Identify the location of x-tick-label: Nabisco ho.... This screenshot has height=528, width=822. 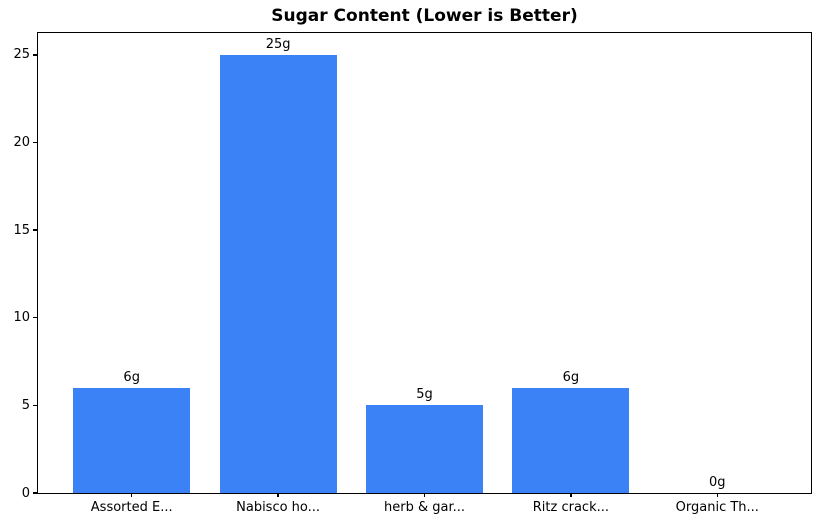
(278, 507).